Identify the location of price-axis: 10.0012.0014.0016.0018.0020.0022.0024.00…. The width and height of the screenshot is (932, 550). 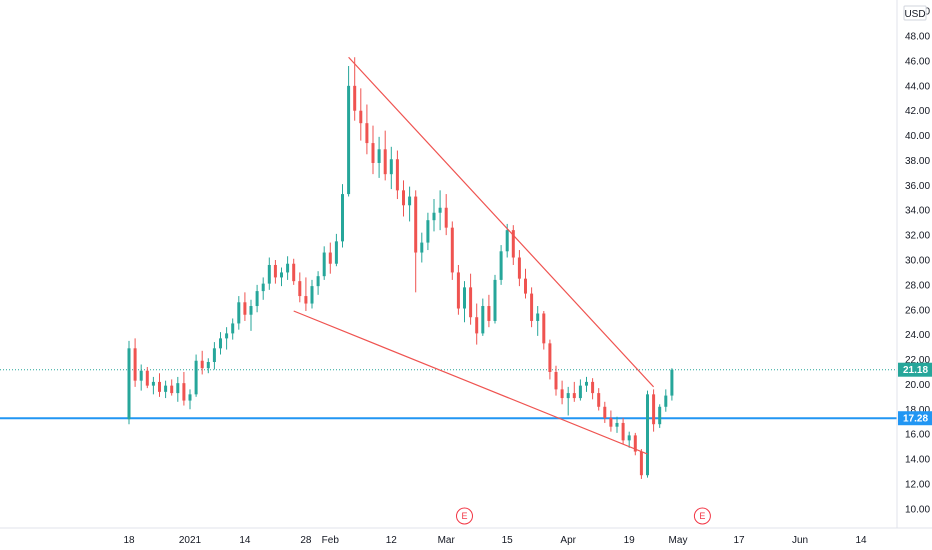
(917, 261).